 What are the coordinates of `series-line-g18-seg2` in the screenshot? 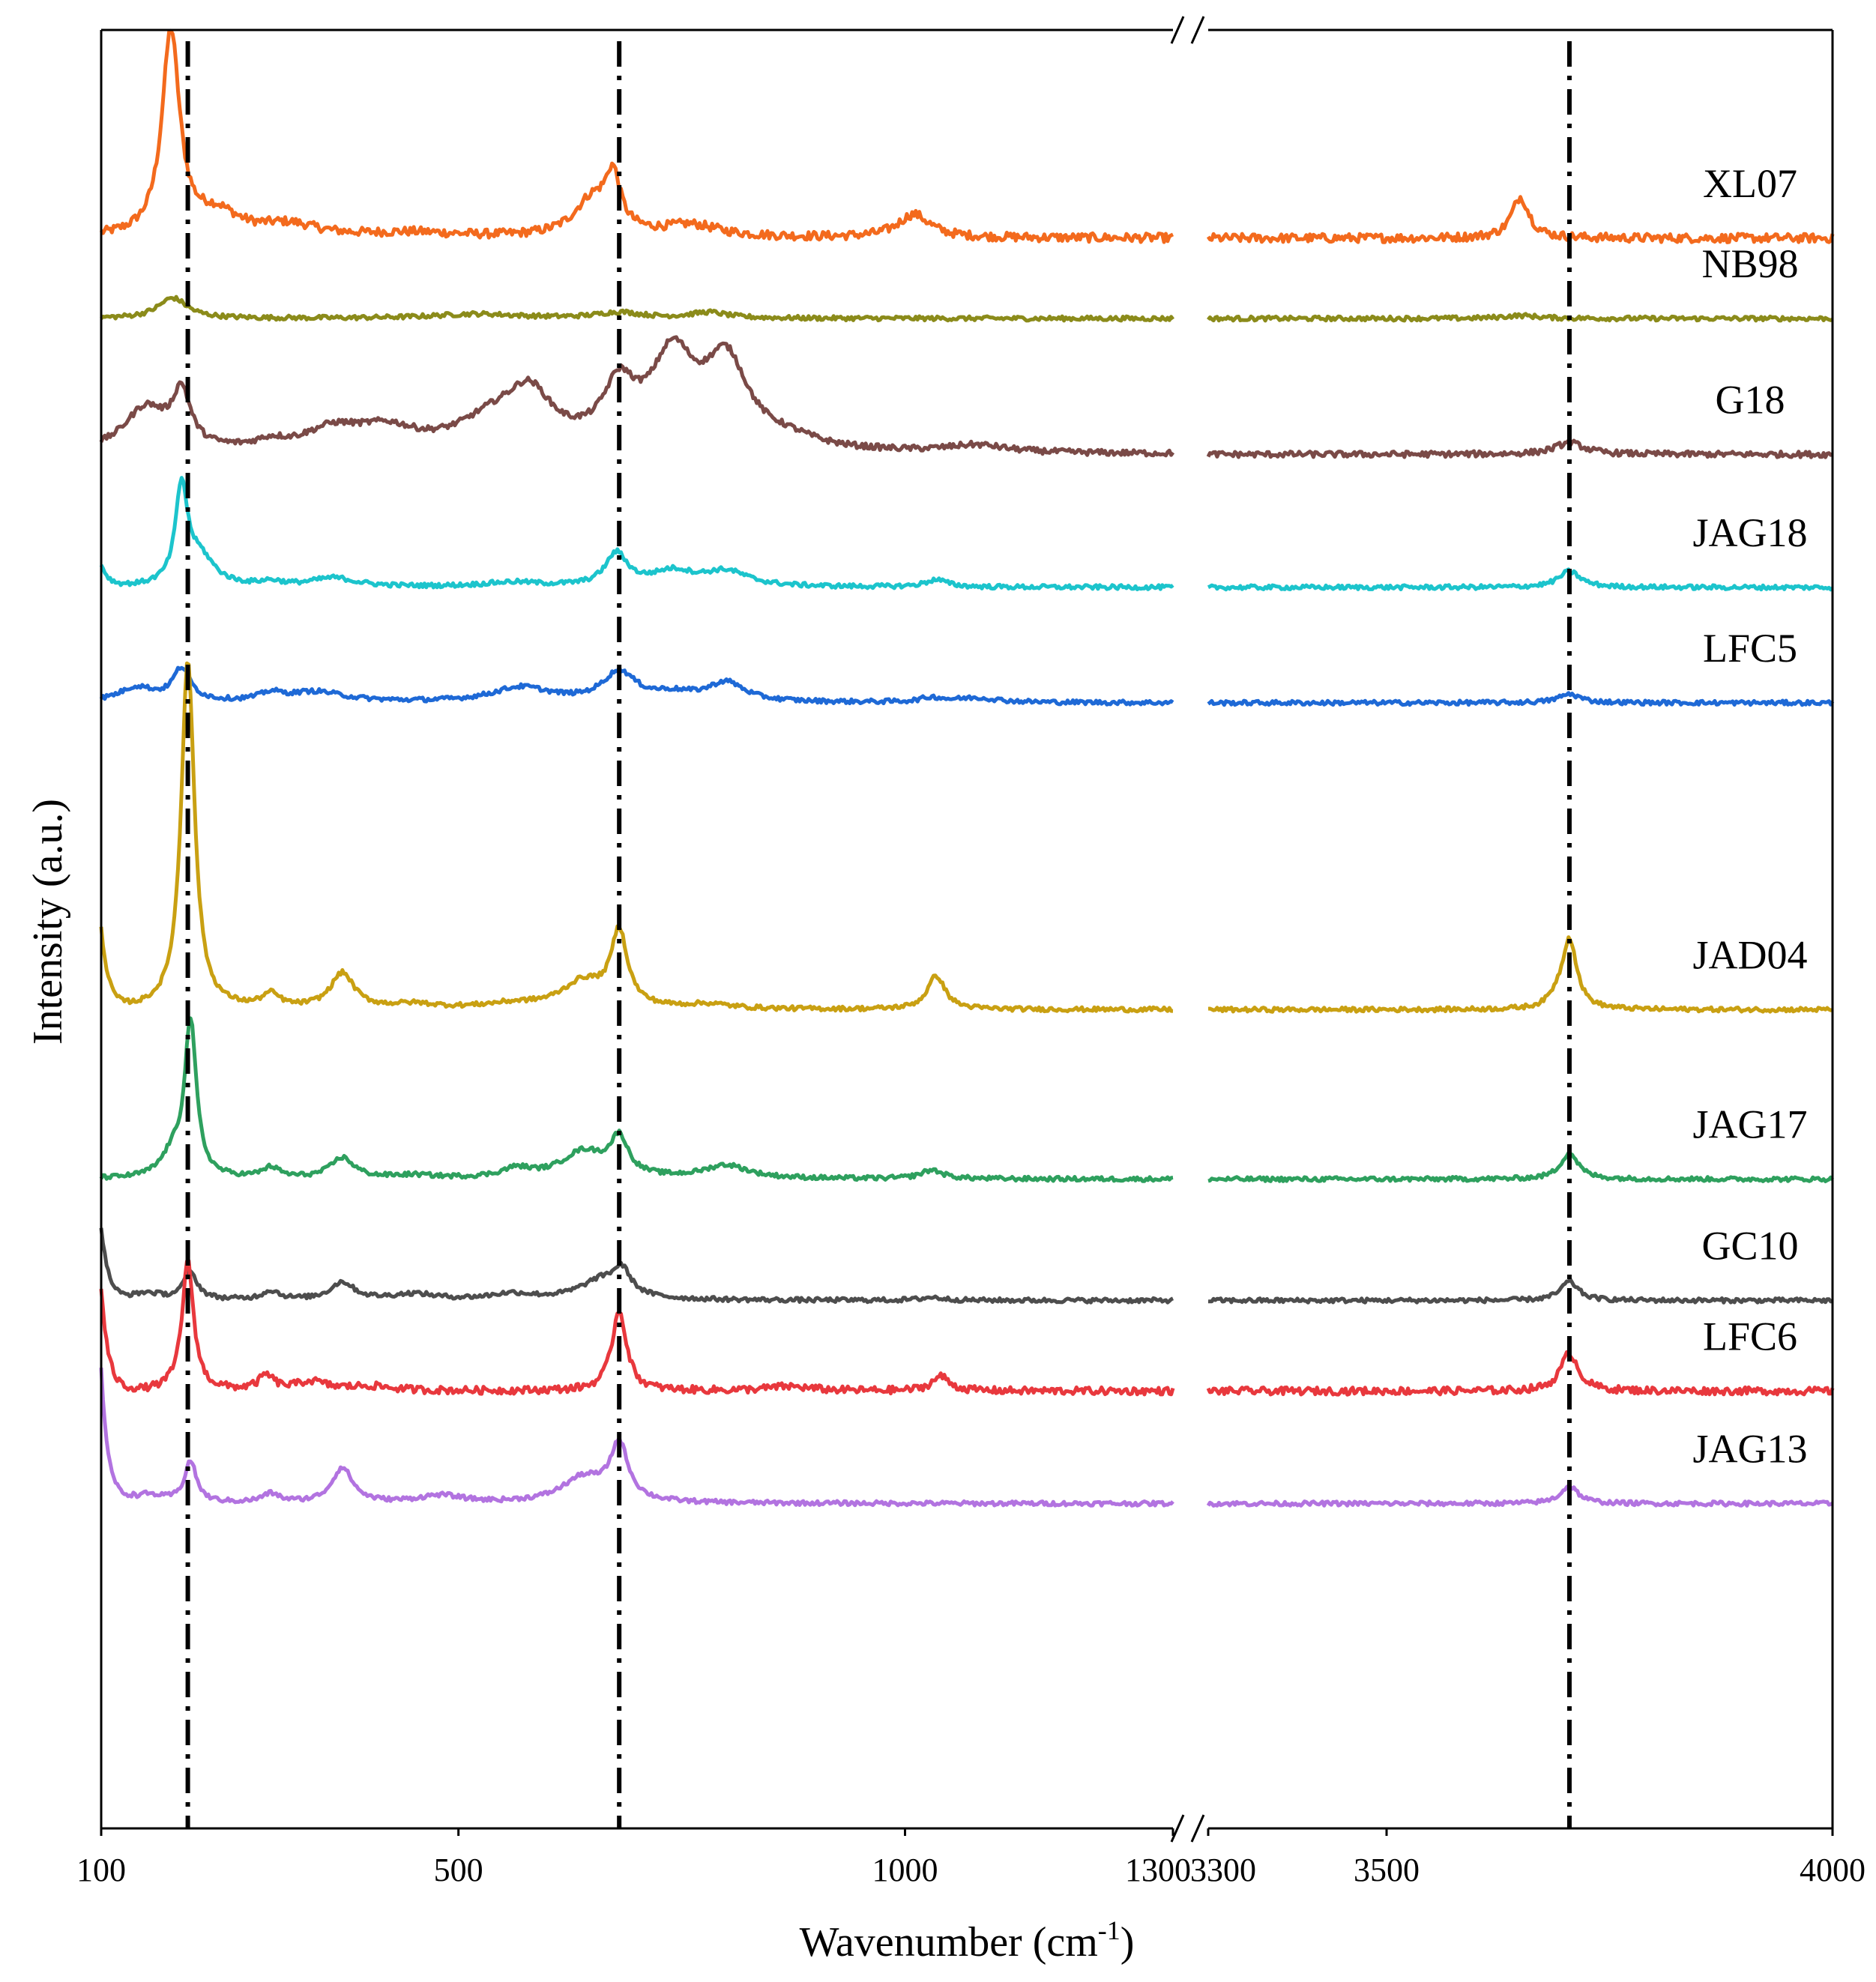 It's located at (1520, 448).